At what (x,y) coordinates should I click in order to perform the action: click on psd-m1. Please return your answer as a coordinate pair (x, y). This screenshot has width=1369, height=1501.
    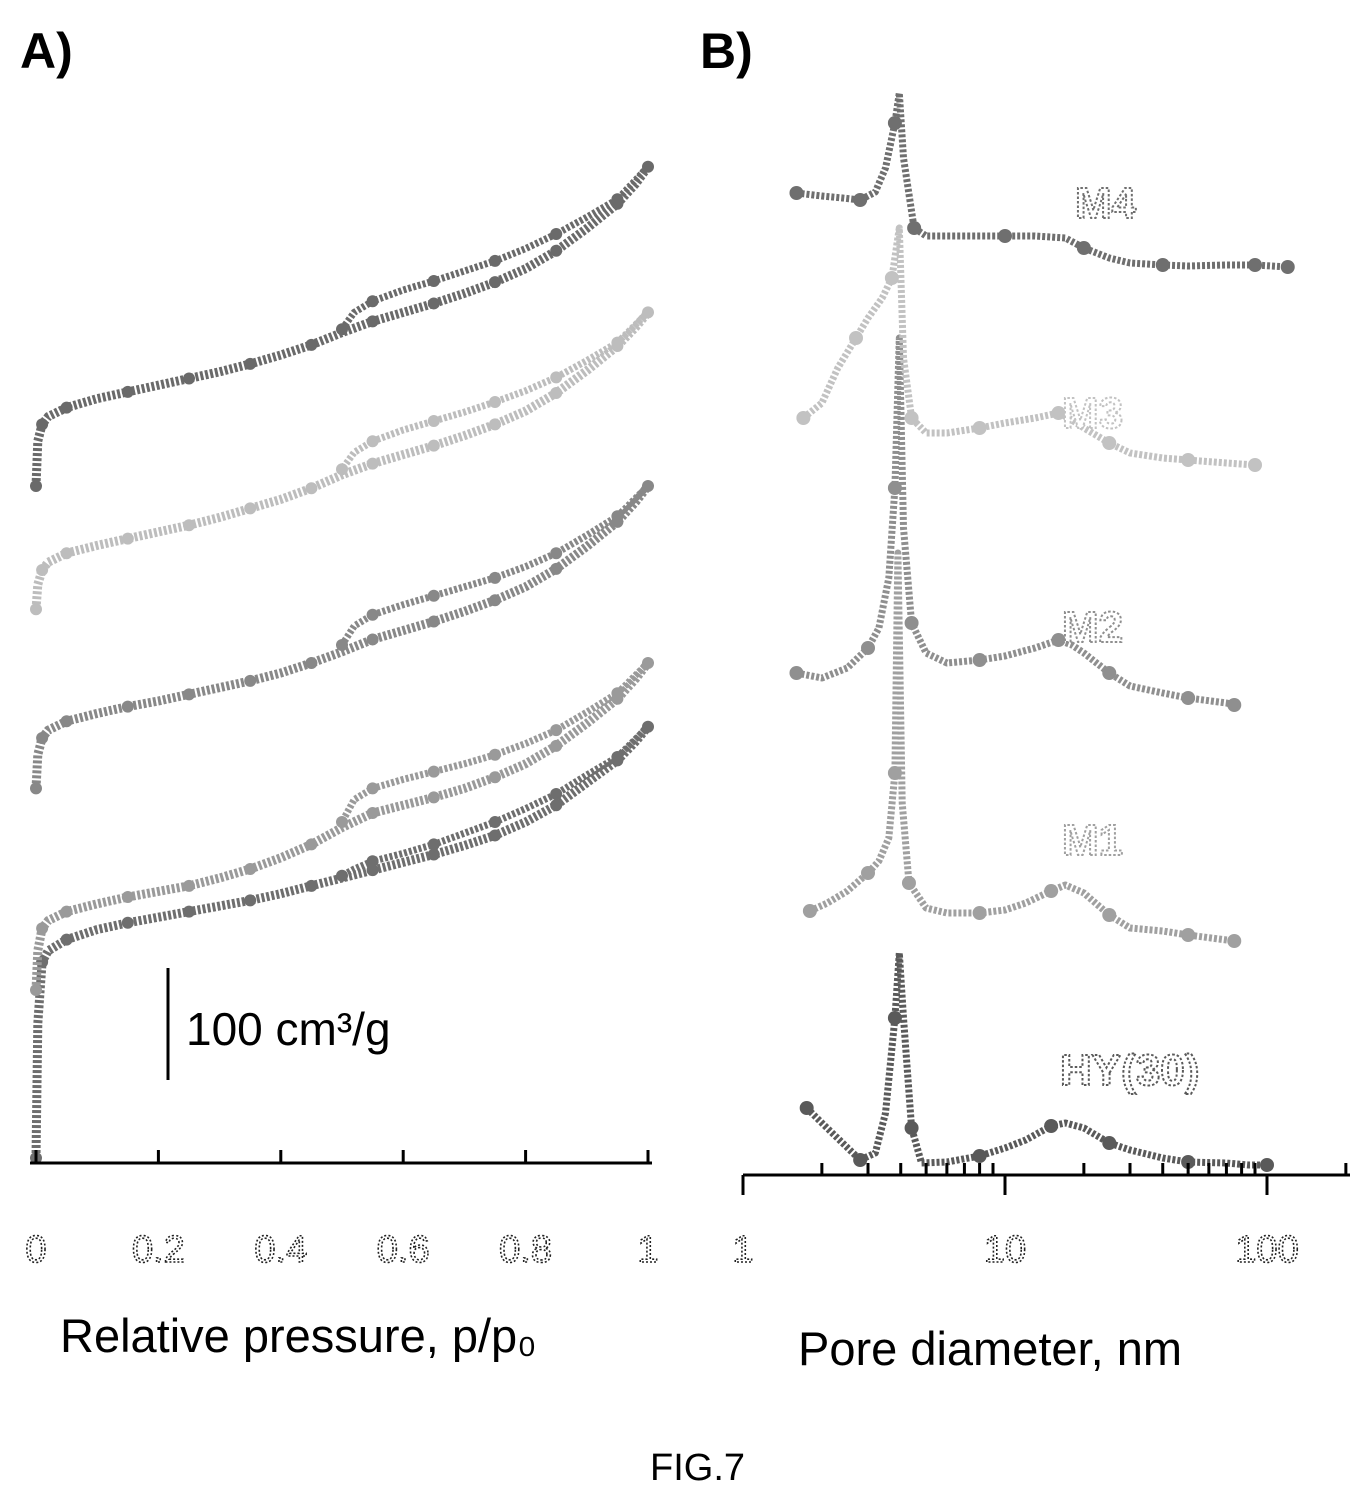
    Looking at the image, I should click on (1022, 748).